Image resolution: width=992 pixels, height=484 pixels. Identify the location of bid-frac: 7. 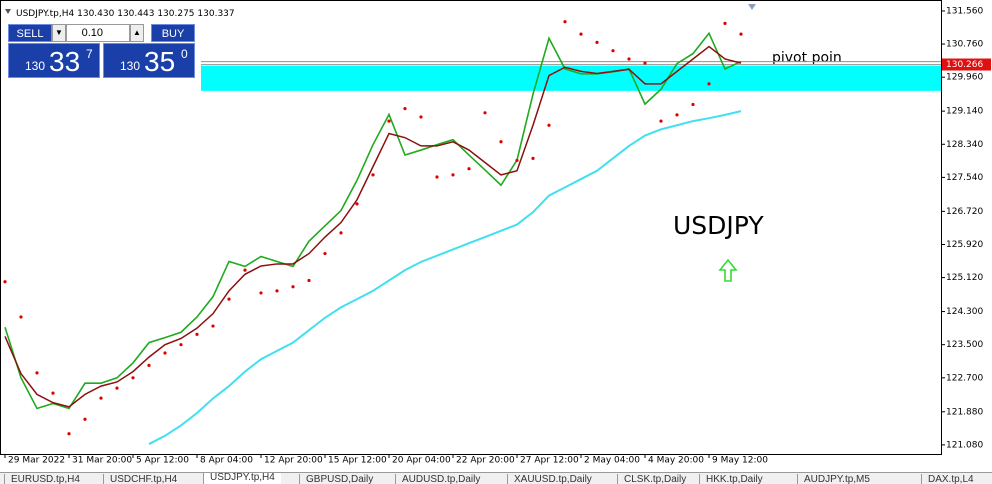
(89, 54).